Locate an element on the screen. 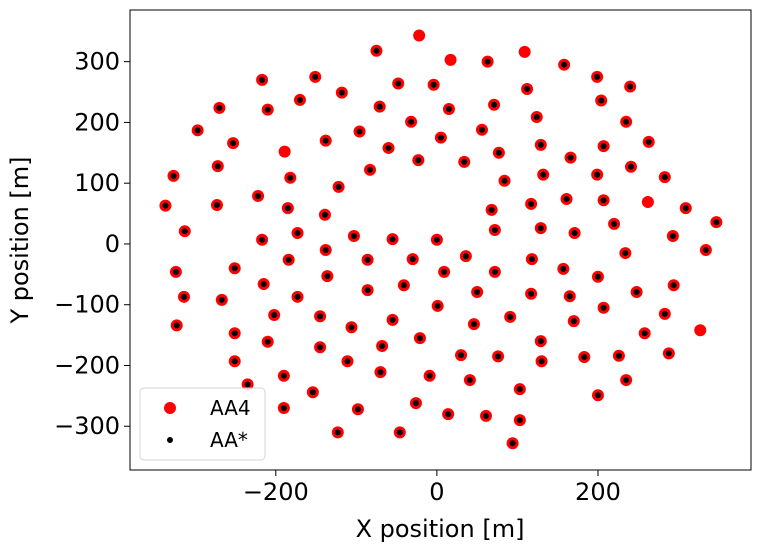 The height and width of the screenshot is (553, 759). x-tick-label: −200 is located at coordinates (276, 492).